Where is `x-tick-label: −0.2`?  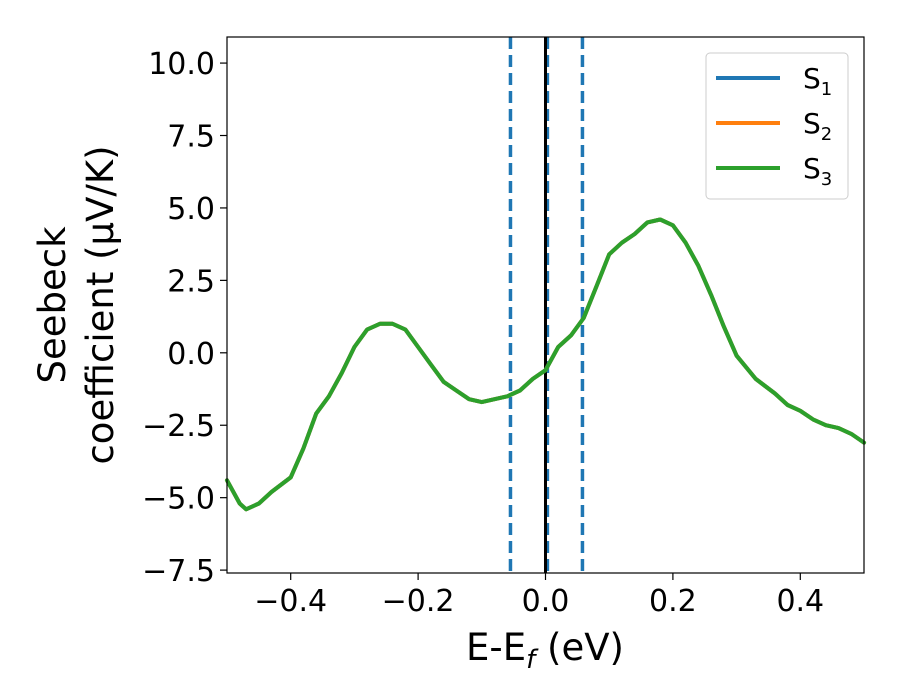 x-tick-label: −0.2 is located at coordinates (418, 601).